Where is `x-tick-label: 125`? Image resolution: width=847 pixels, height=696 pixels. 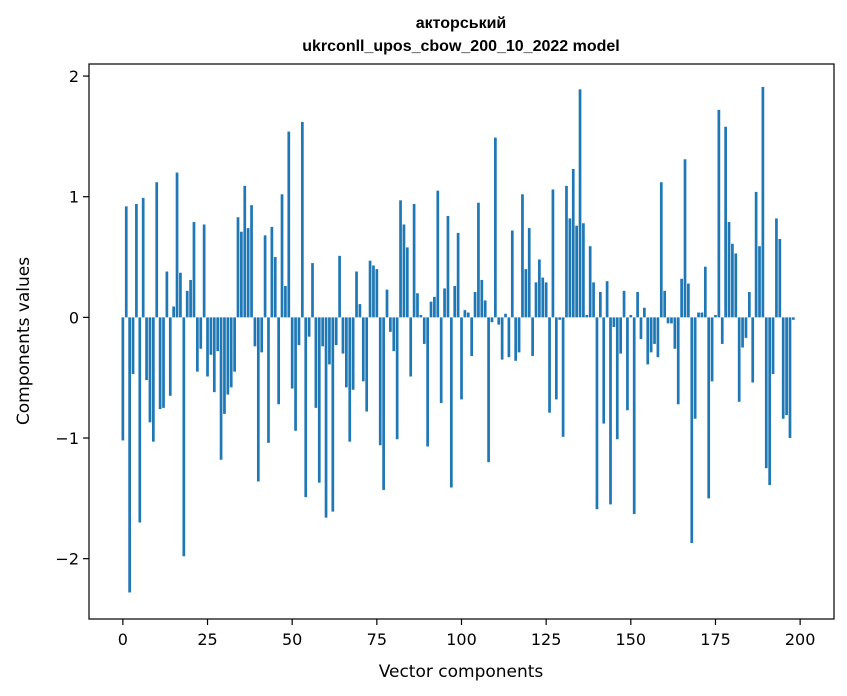 x-tick-label: 125 is located at coordinates (546, 639).